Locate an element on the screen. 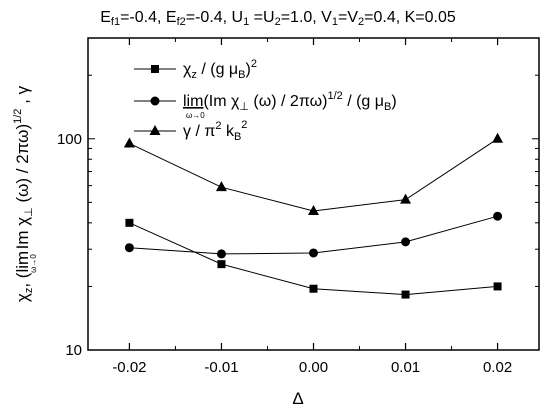 This screenshot has height=412, width=545. legend-item-square: χz / (g μB)2 is located at coordinates (195, 69).